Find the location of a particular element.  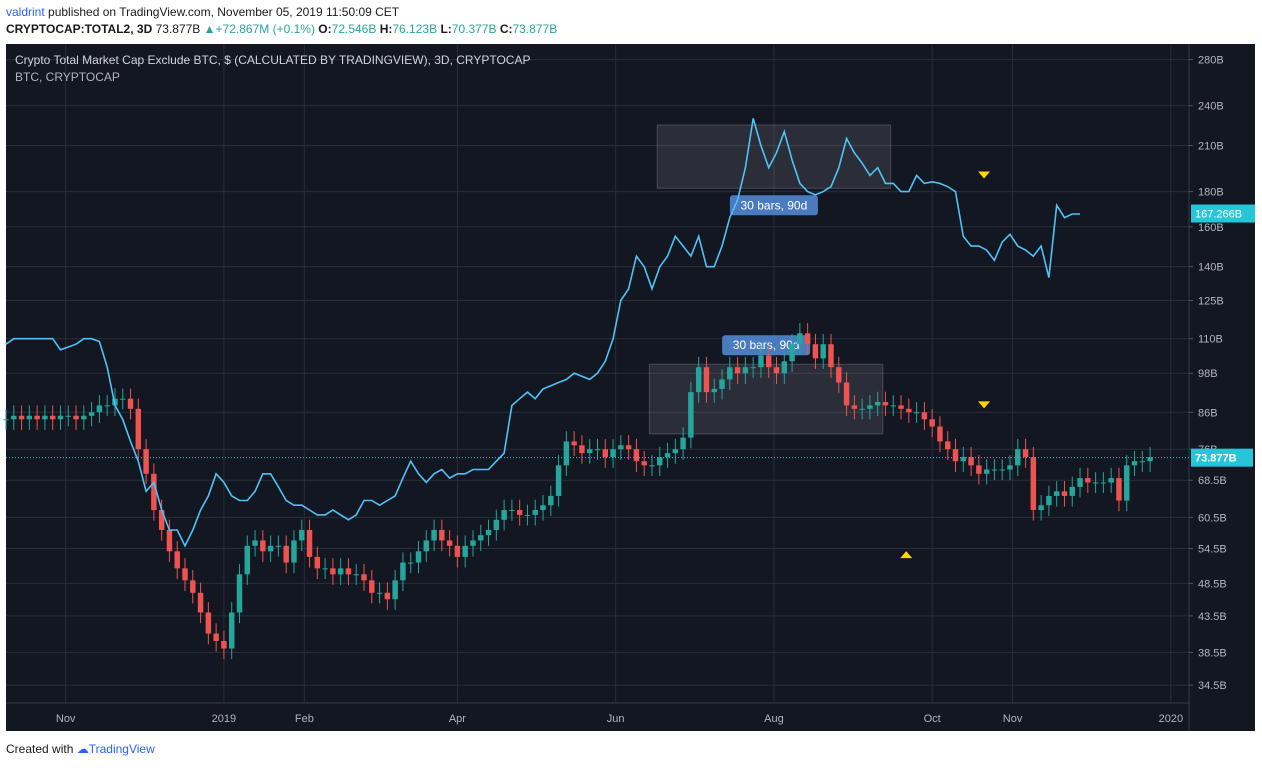

author-link: valdrint is located at coordinates (25, 12).